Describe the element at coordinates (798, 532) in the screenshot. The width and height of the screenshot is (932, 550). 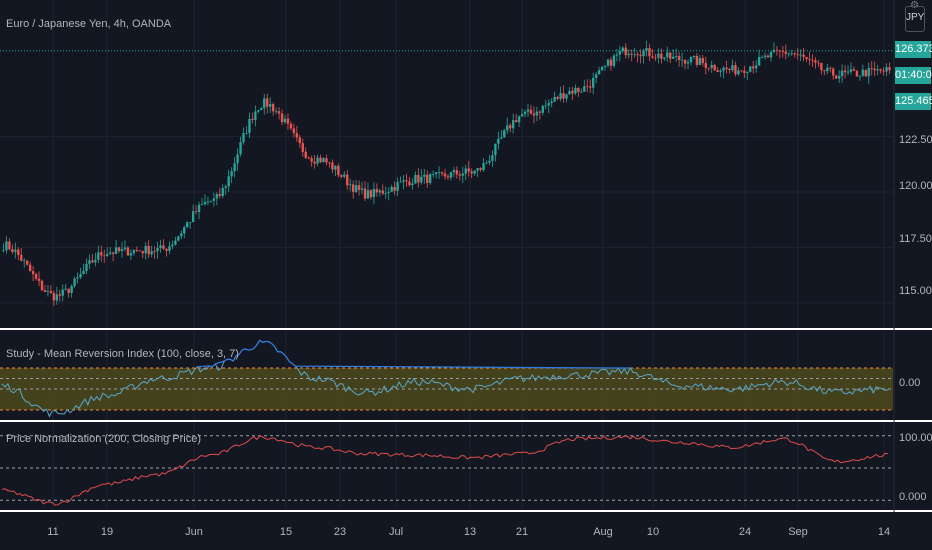
I see `x-tick-label: Sep` at that location.